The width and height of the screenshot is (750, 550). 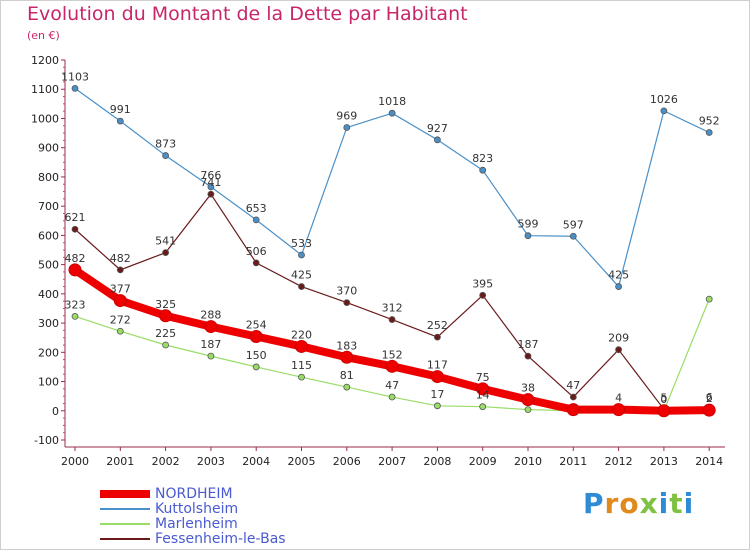 I want to click on x-tick-label: 2003, so click(x=211, y=461).